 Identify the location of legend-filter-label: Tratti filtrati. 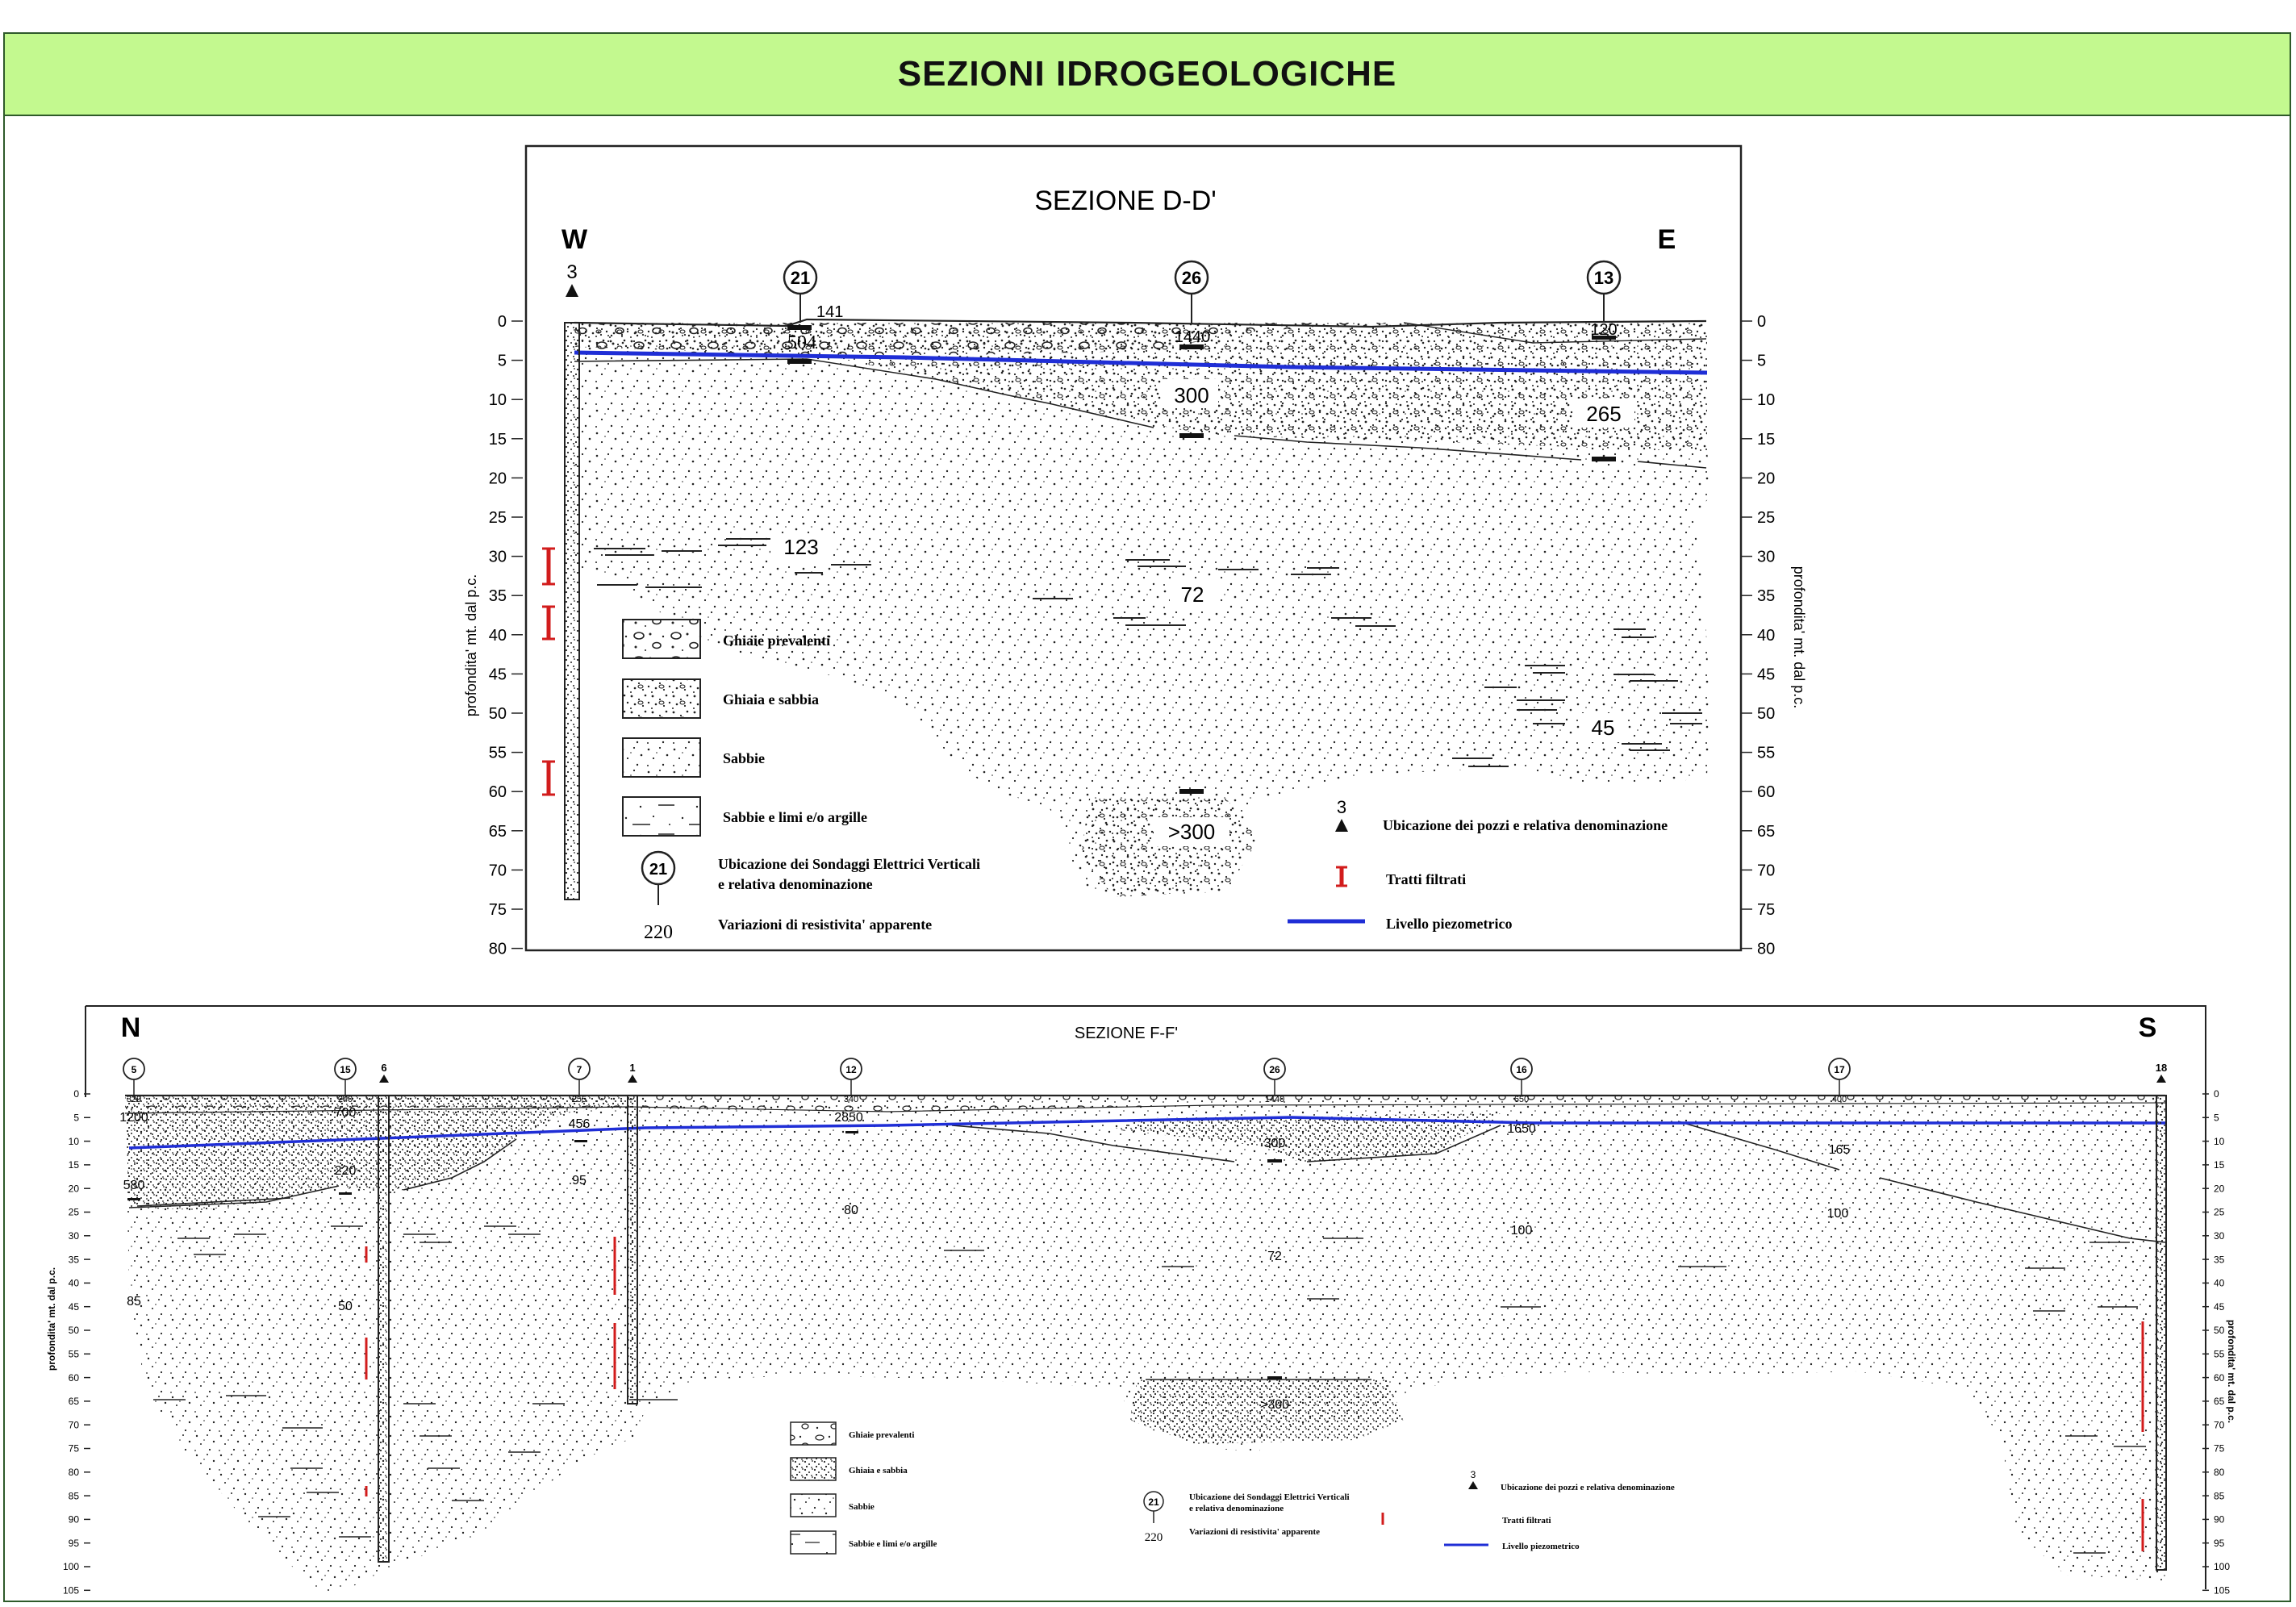
(1426, 879).